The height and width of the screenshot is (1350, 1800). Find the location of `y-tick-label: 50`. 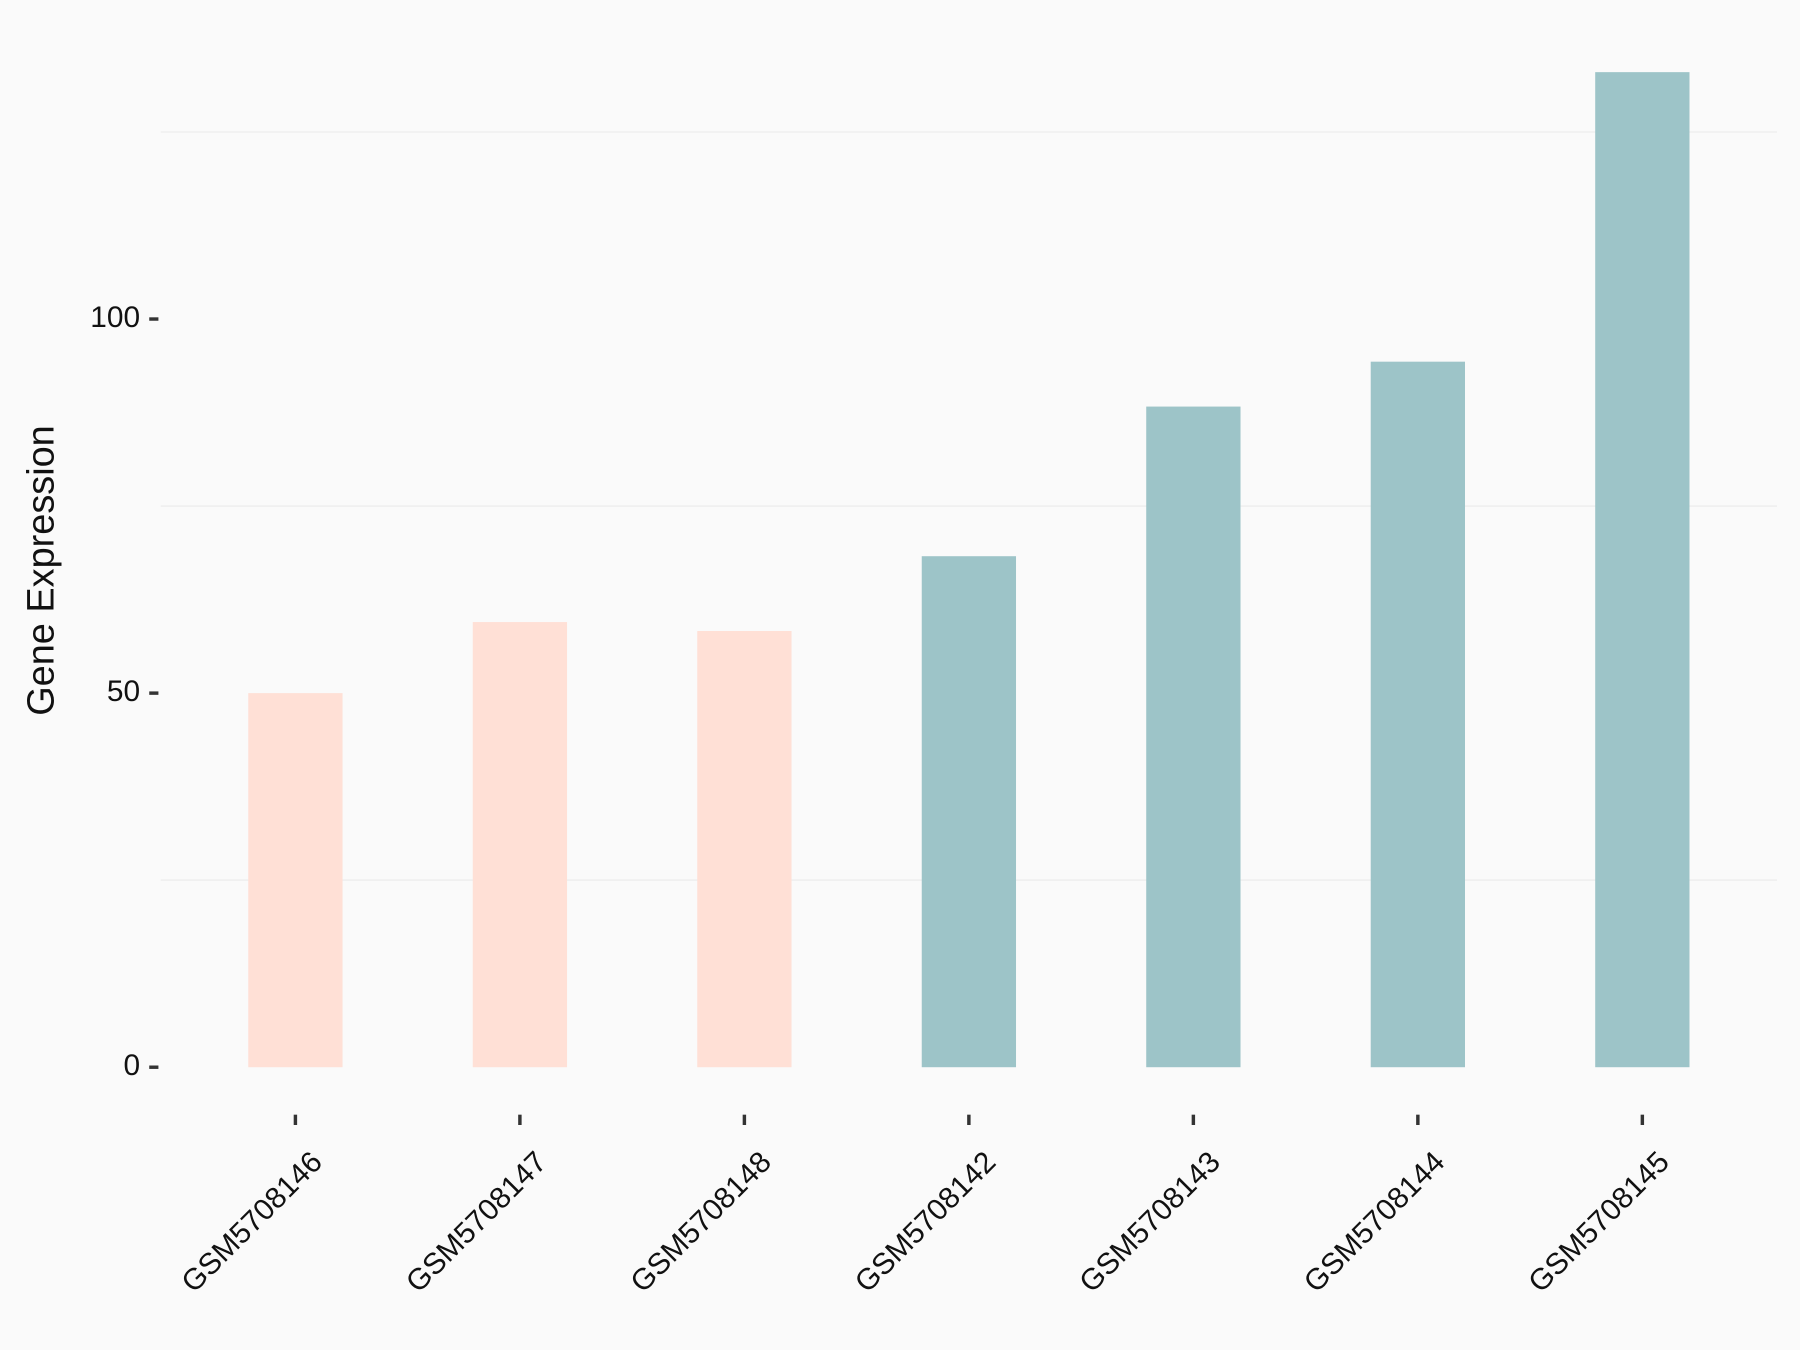

y-tick-label: 50 is located at coordinates (123, 691).